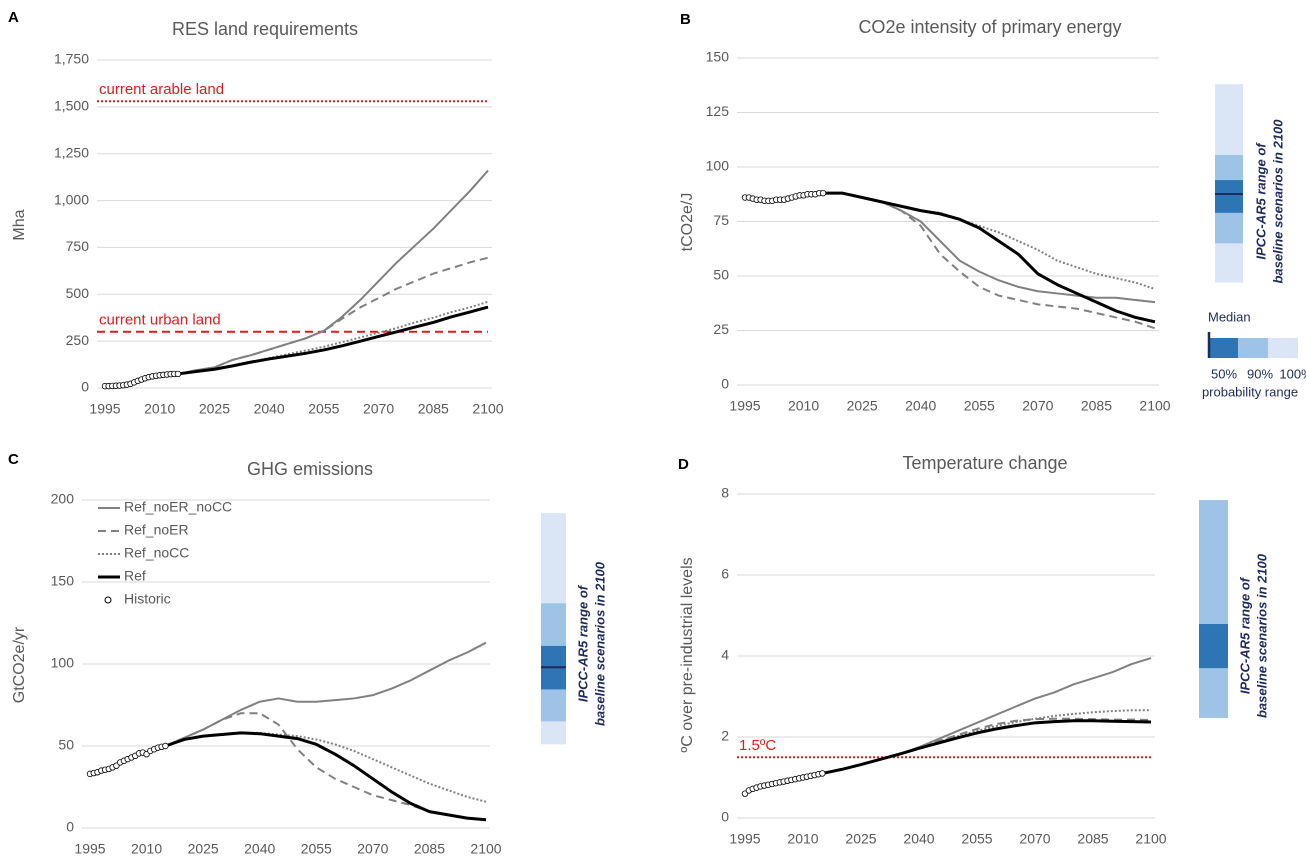 The height and width of the screenshot is (862, 1306). Describe the element at coordinates (725, 736) in the screenshot. I see `y-tick-label: 2` at that location.